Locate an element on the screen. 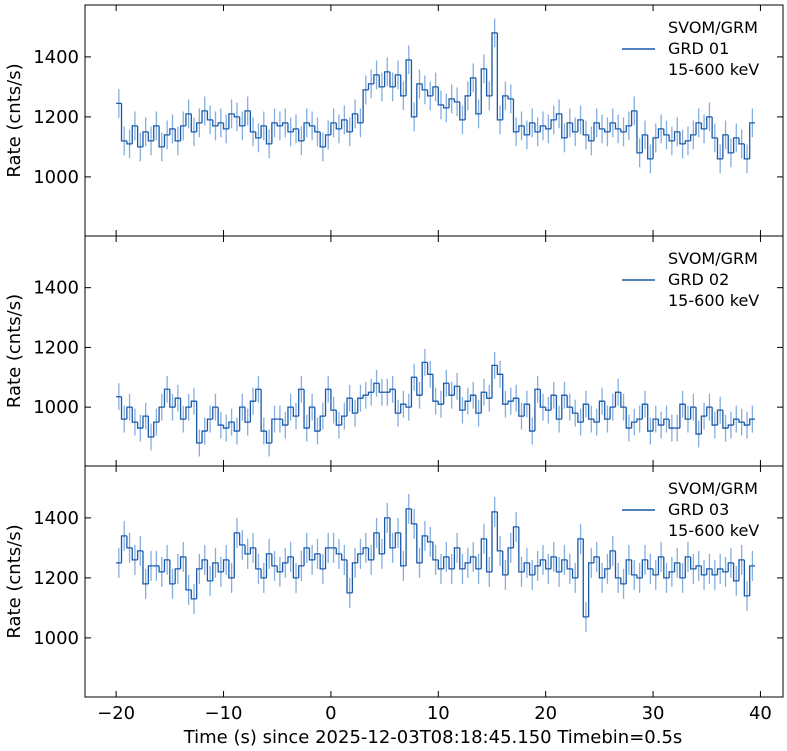  panel-plot is located at coordinates (436, 402).